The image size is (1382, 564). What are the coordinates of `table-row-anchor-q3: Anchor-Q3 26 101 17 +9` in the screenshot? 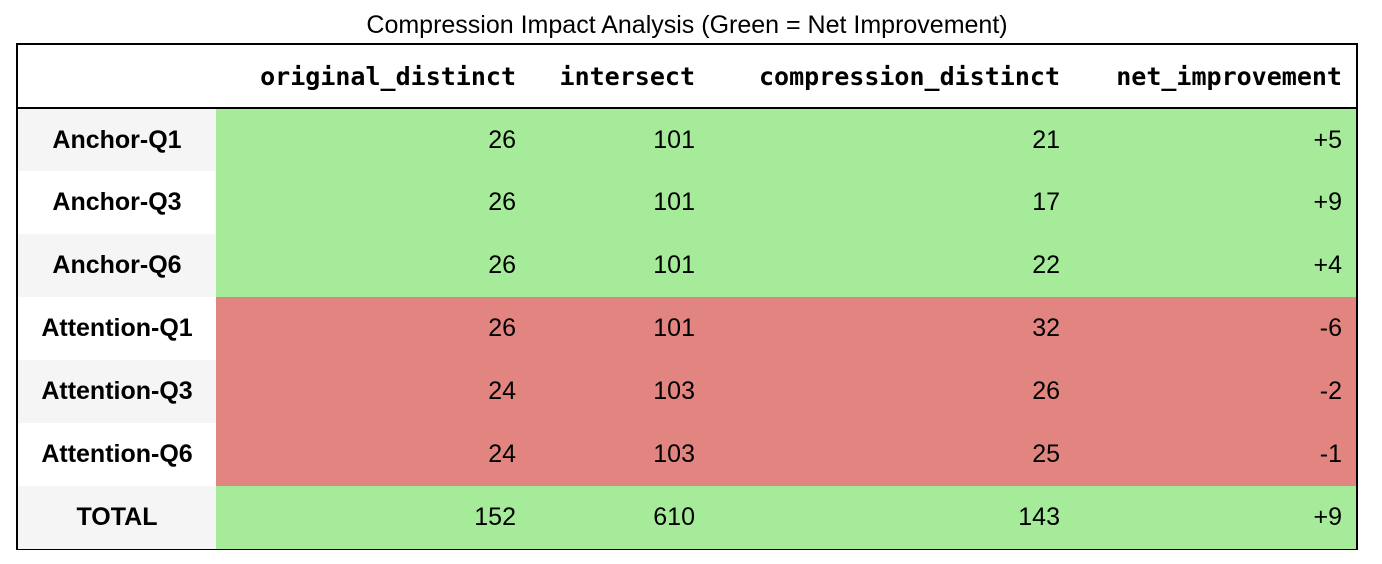 It's located at (687, 202).